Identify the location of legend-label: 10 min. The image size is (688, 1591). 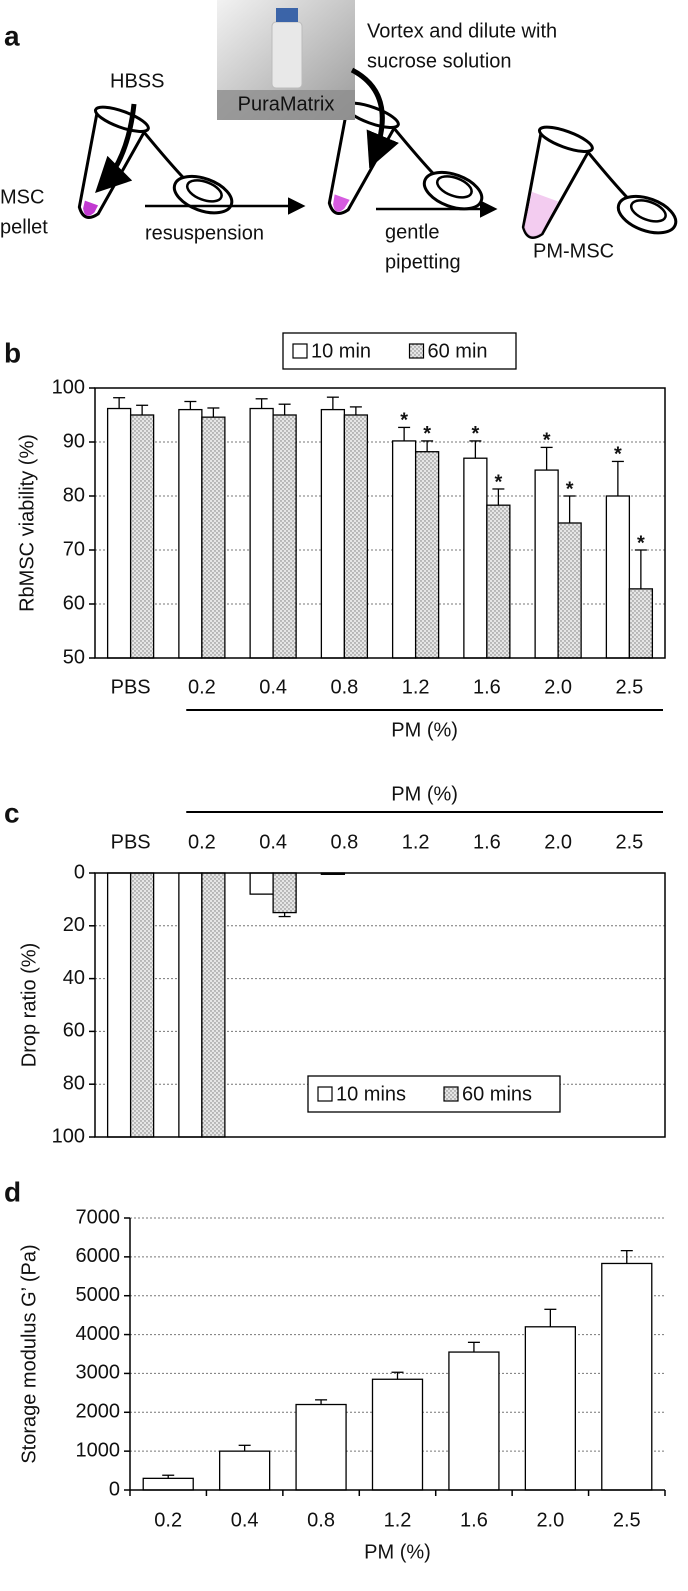
(341, 351).